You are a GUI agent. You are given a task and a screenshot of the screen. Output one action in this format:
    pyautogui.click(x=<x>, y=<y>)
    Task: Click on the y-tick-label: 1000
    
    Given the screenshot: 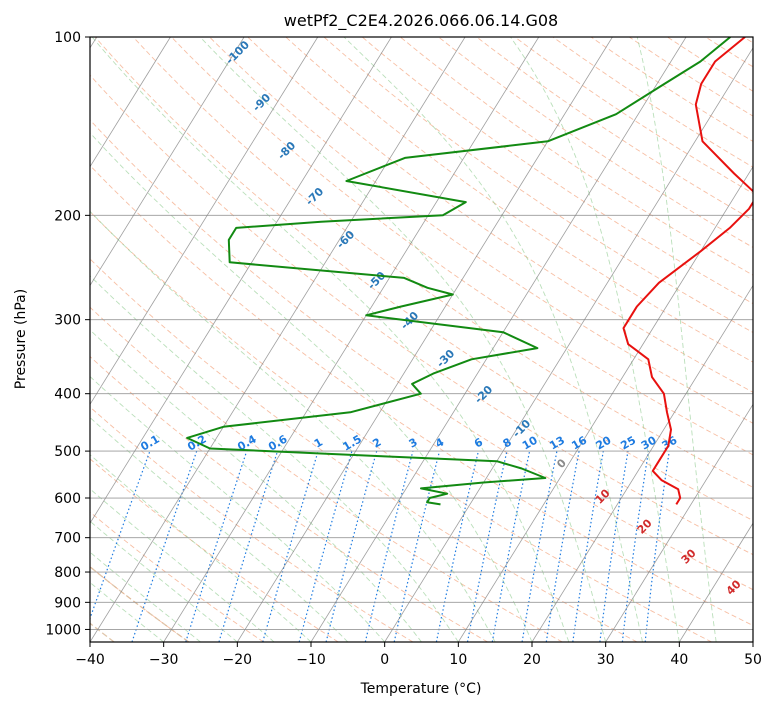 What is the action you would take?
    pyautogui.click(x=63, y=630)
    